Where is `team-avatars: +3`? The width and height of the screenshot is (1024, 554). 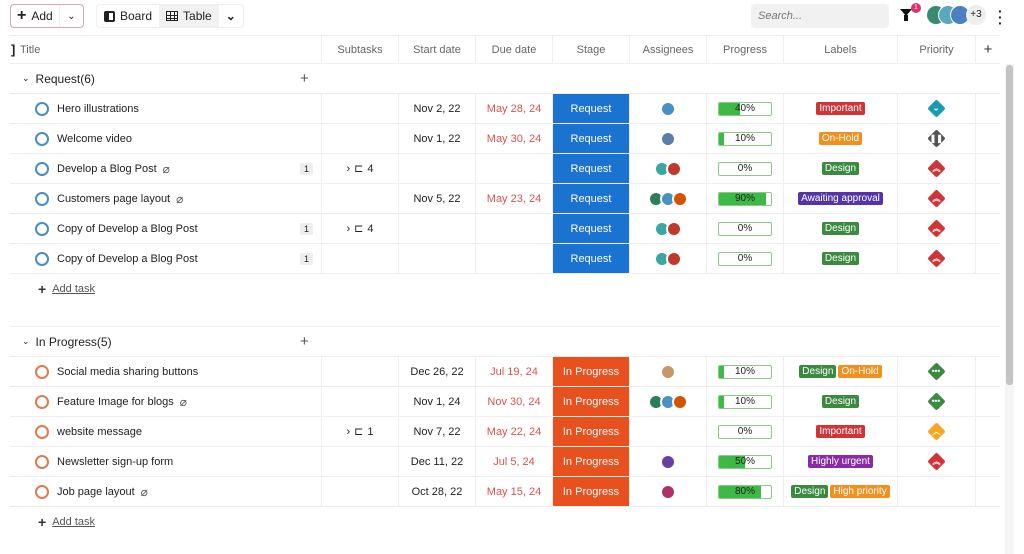 team-avatars: +3 is located at coordinates (956, 15).